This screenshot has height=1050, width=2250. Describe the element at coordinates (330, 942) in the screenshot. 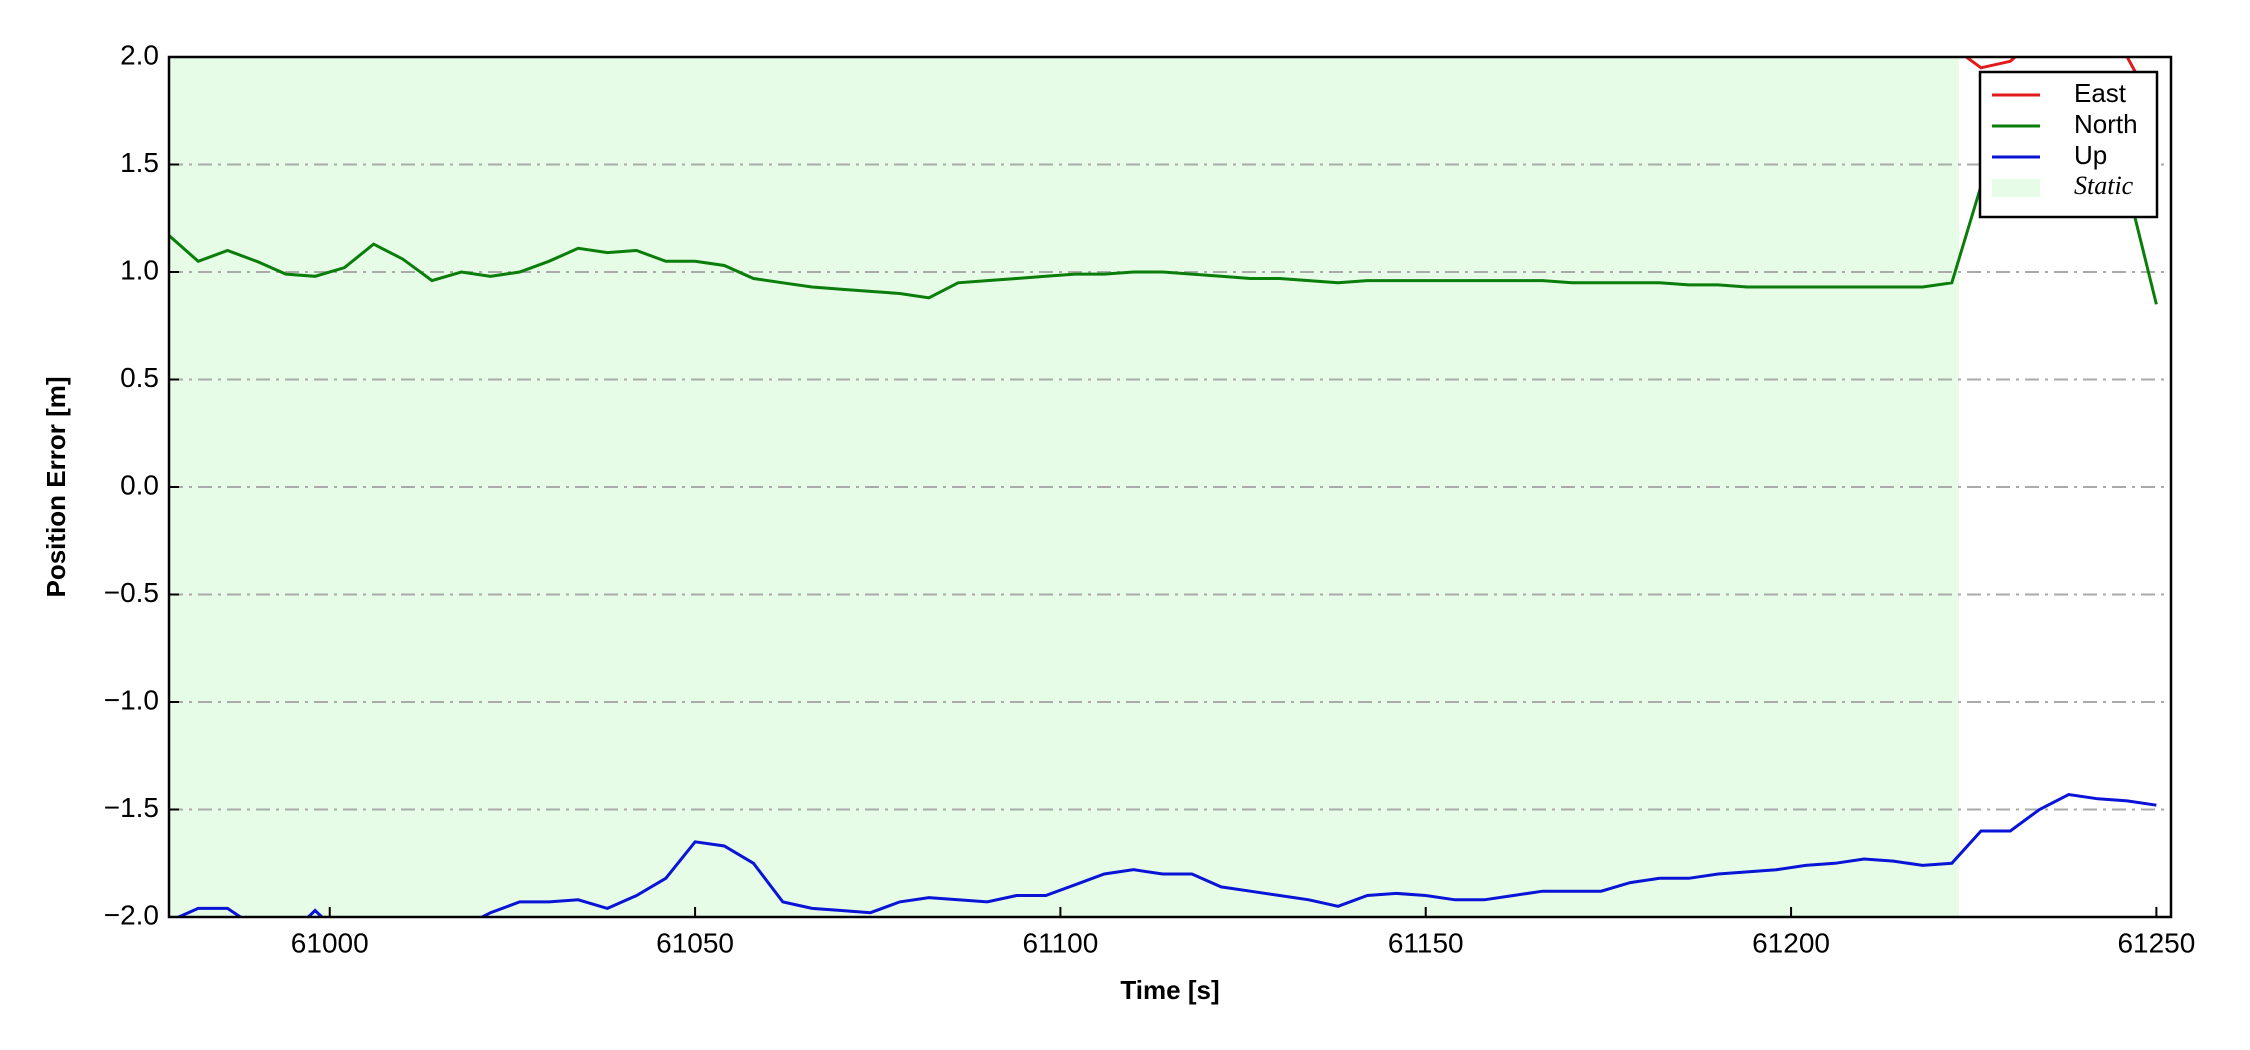

I see `x-tick-label: 61000` at that location.